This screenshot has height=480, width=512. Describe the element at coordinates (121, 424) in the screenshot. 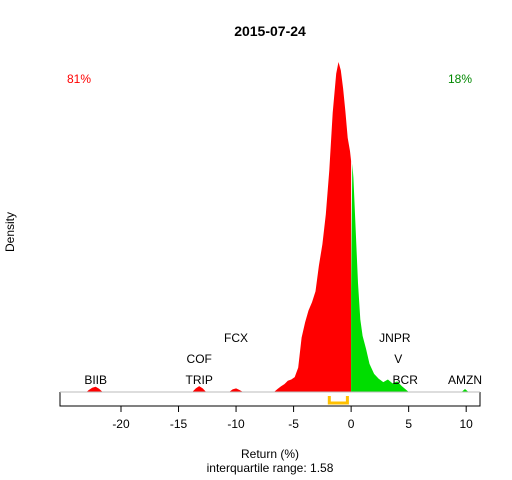

I see `x-tick-label: -20` at that location.